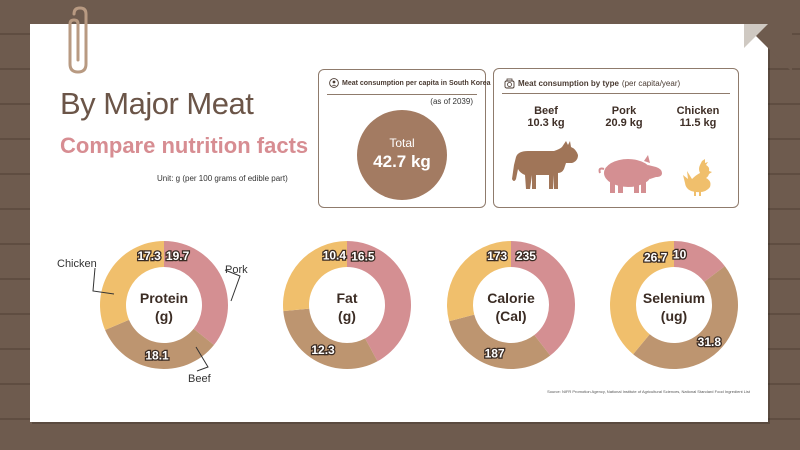  I want to click on selenium-value-chicken: 26.7, so click(656, 257).